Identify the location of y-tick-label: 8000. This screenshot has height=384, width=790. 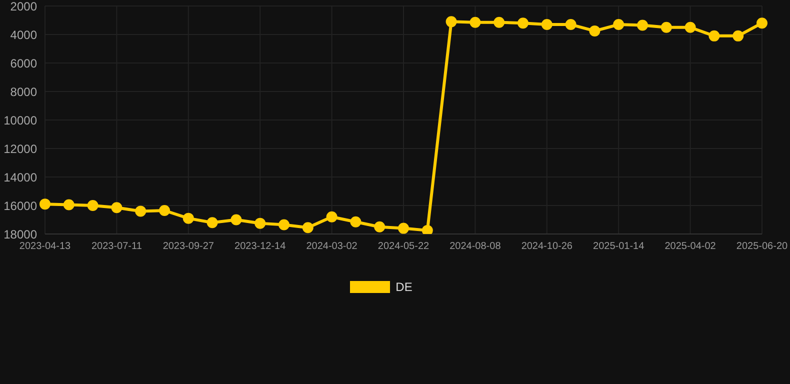
(24, 91).